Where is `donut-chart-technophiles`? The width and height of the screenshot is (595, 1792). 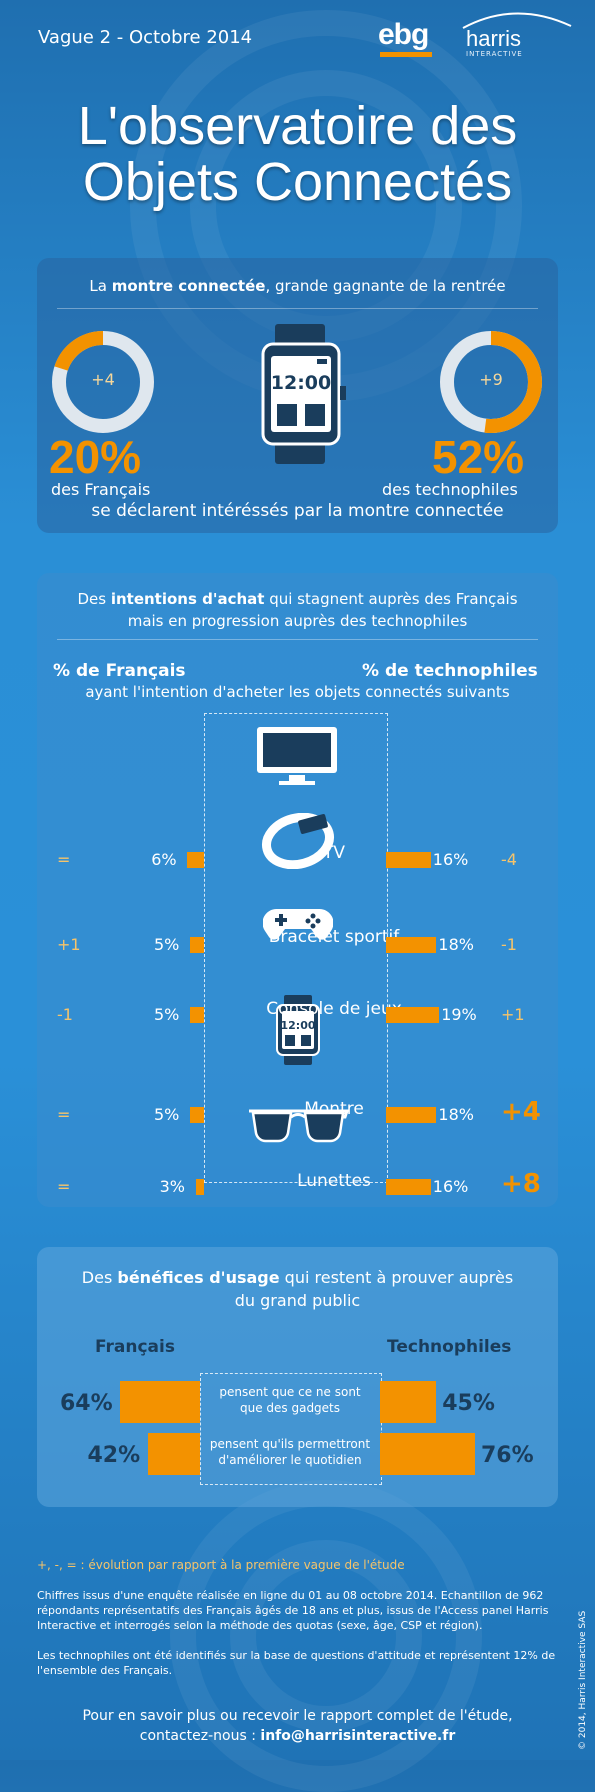 donut-chart-technophiles is located at coordinates (491, 382).